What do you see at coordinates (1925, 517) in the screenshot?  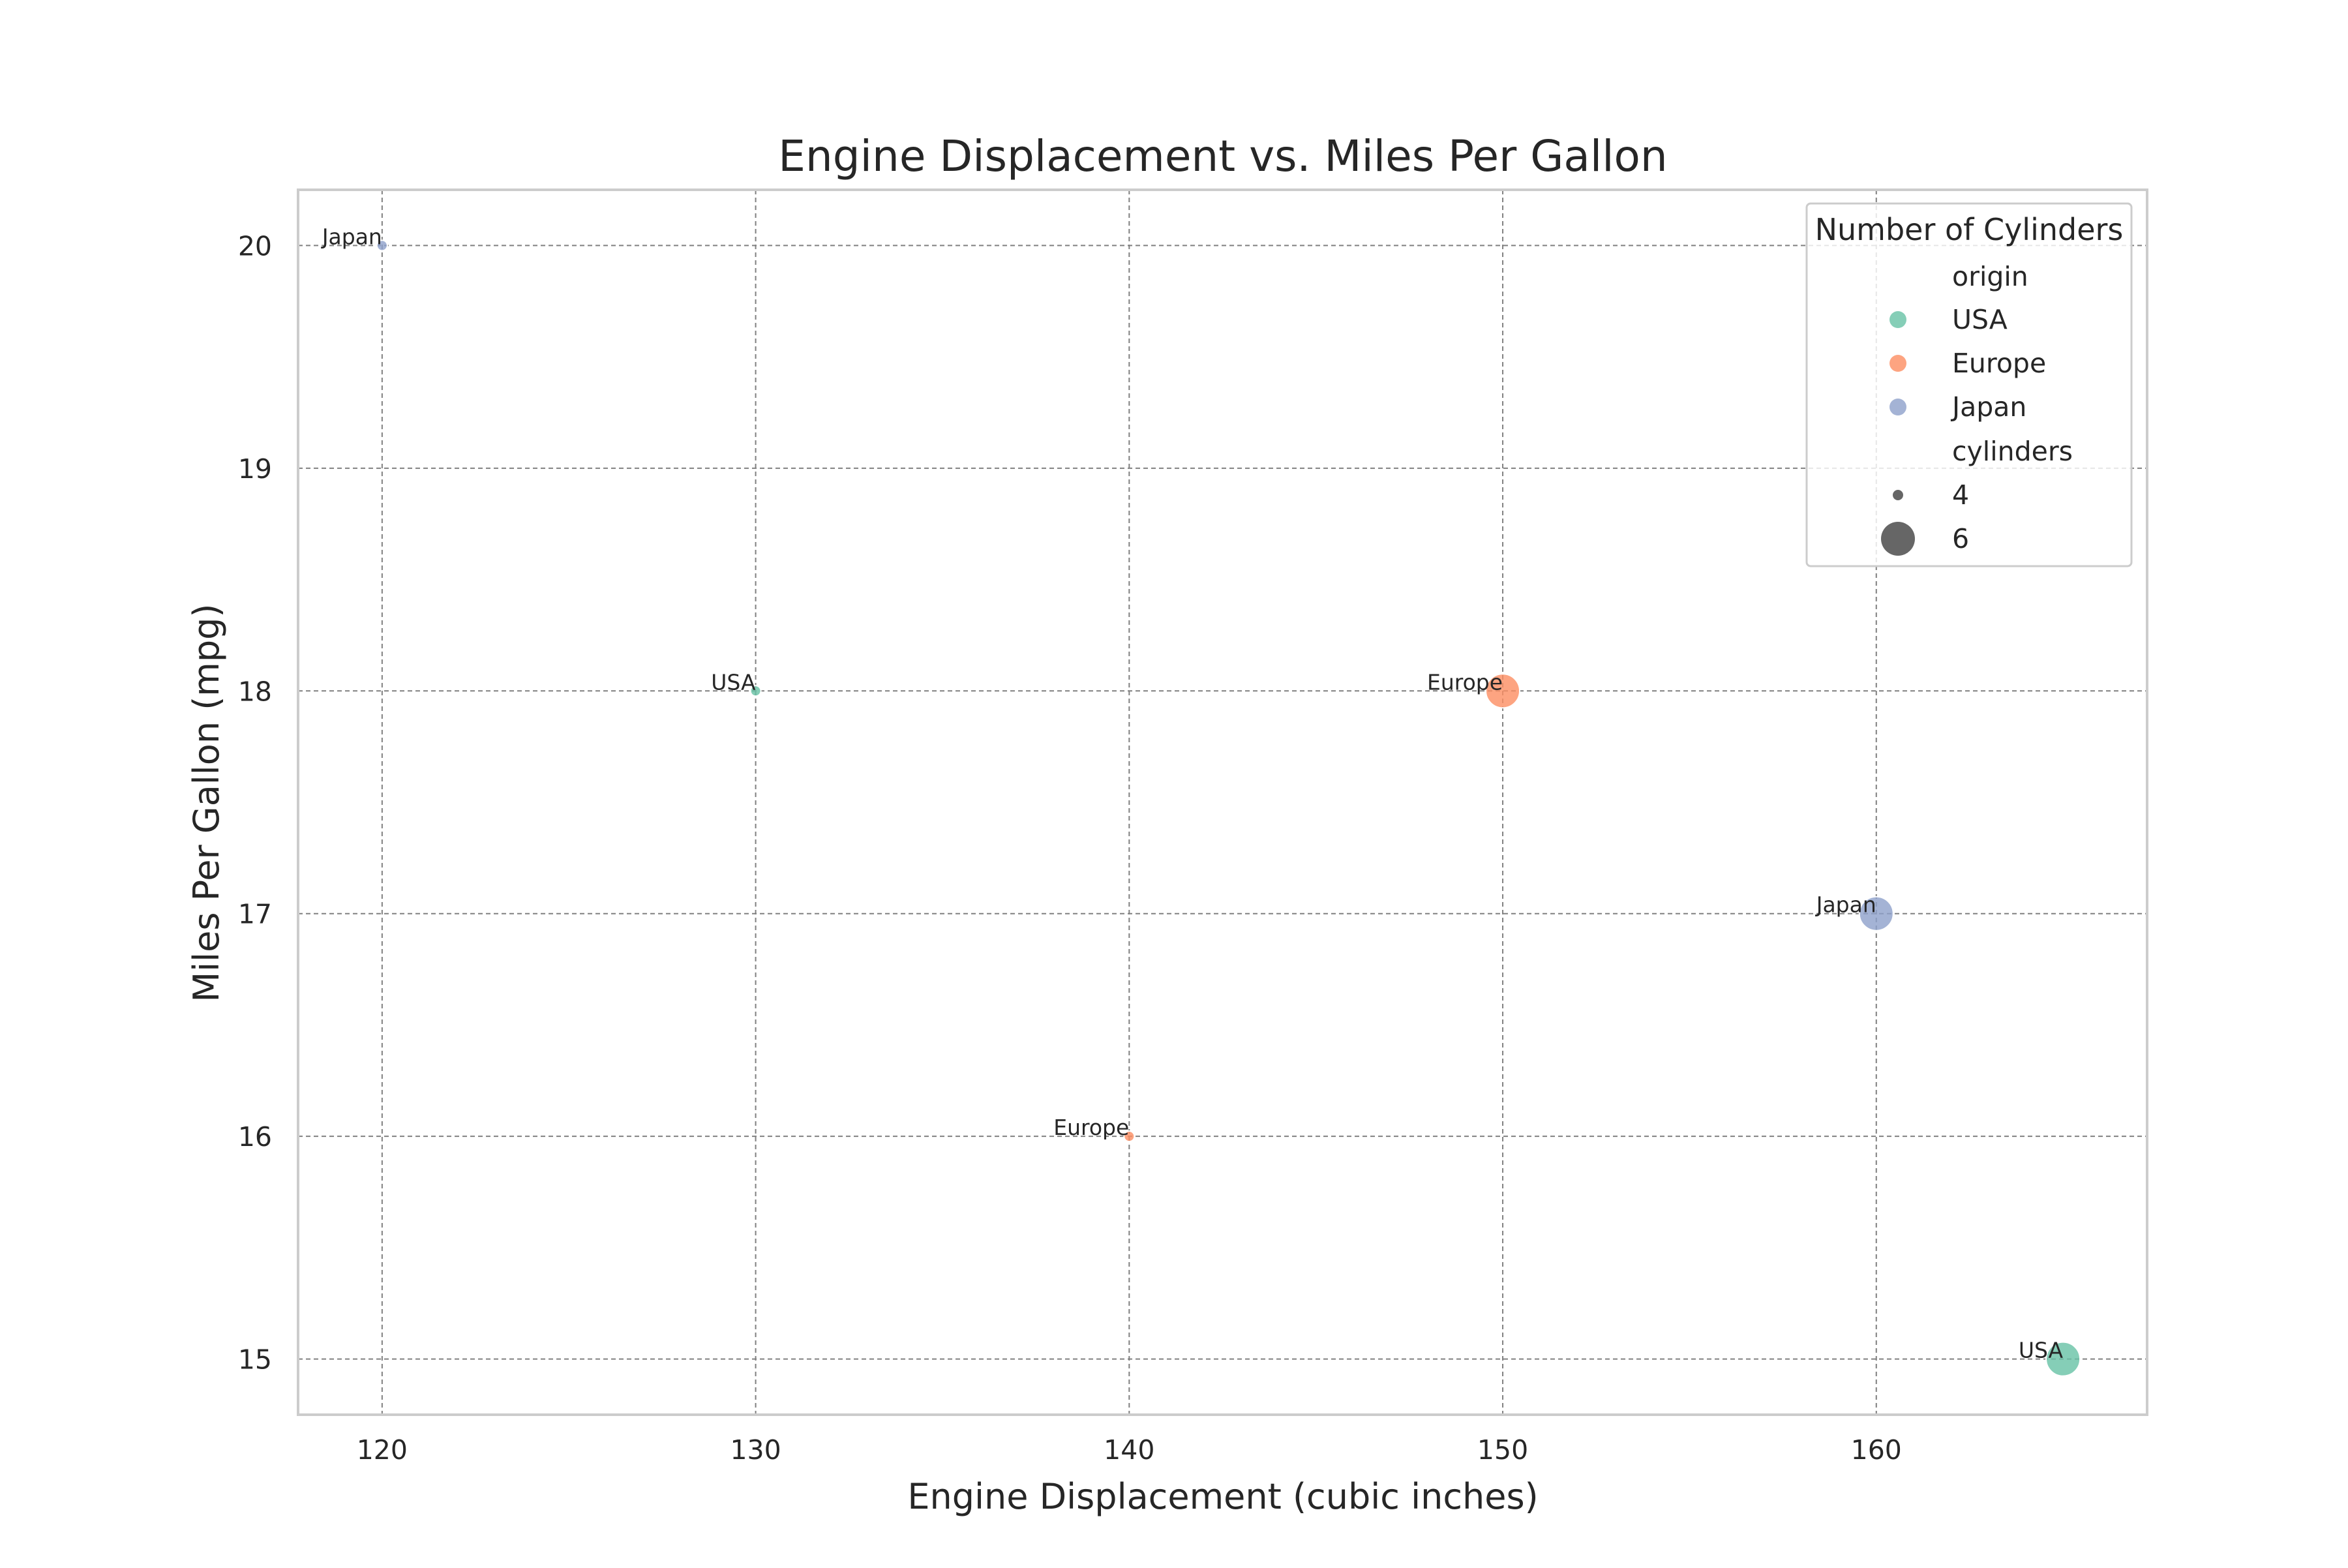 I see `legend-size-items: 46` at bounding box center [1925, 517].